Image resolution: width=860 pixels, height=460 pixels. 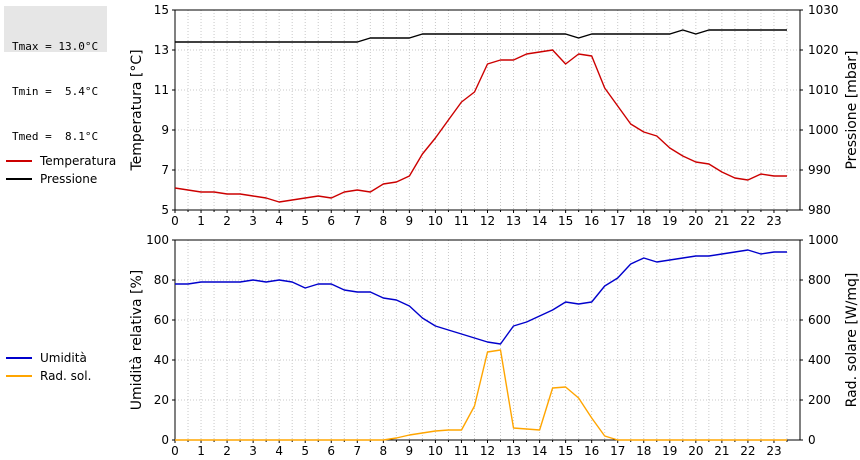 I want to click on y2-tick-label: 990, so click(x=819, y=170).